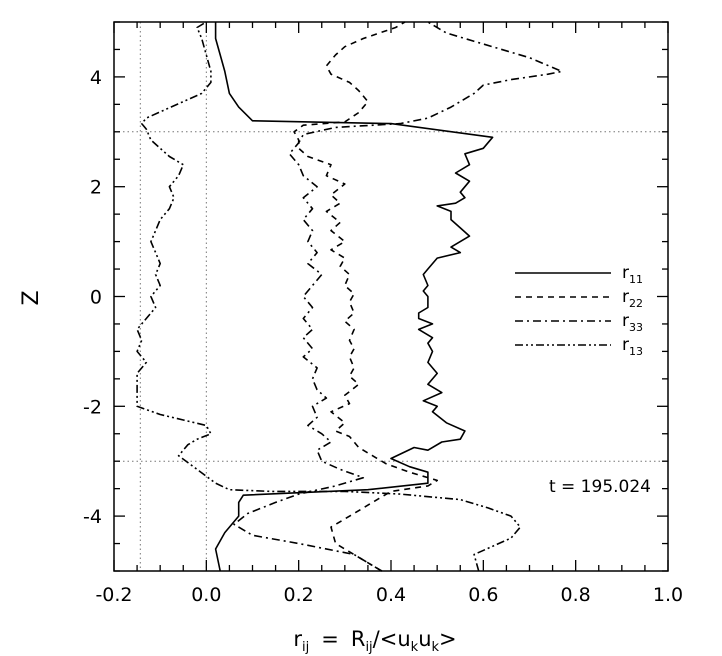  Describe the element at coordinates (600, 487) in the screenshot. I see `time-annotation: t = 195.024` at that location.